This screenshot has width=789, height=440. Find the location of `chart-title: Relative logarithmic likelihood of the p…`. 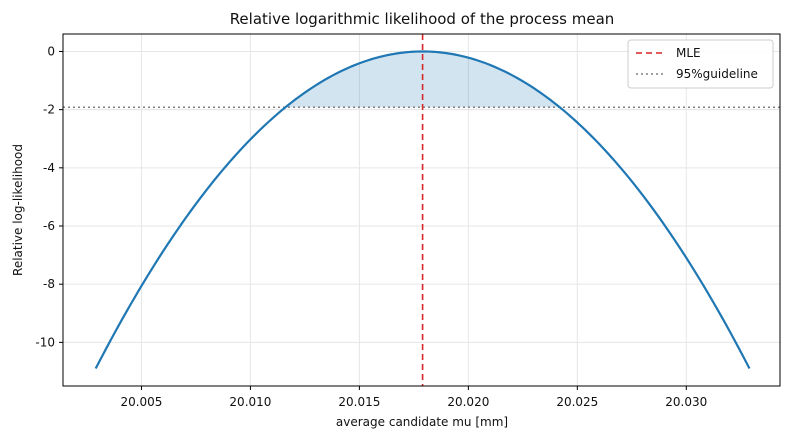

chart-title: Relative logarithmic likelihood of the p… is located at coordinates (422, 19).